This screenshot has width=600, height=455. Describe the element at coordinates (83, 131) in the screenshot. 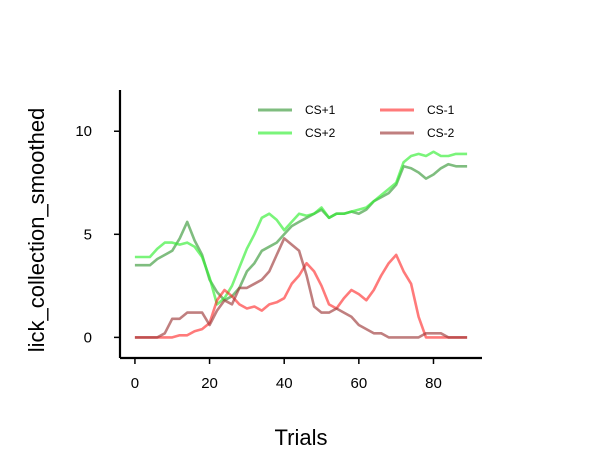

I see `y-tick-label: 10` at that location.